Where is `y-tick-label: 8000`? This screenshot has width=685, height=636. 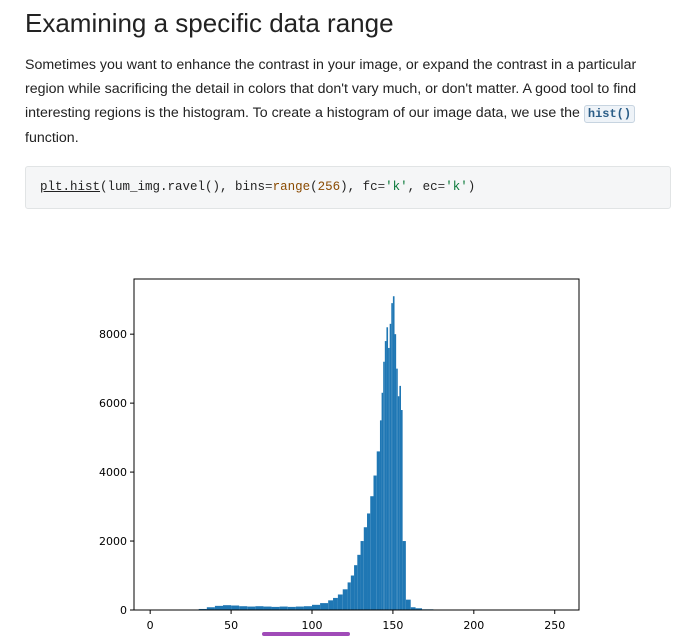
y-tick-label: 8000 is located at coordinates (113, 334).